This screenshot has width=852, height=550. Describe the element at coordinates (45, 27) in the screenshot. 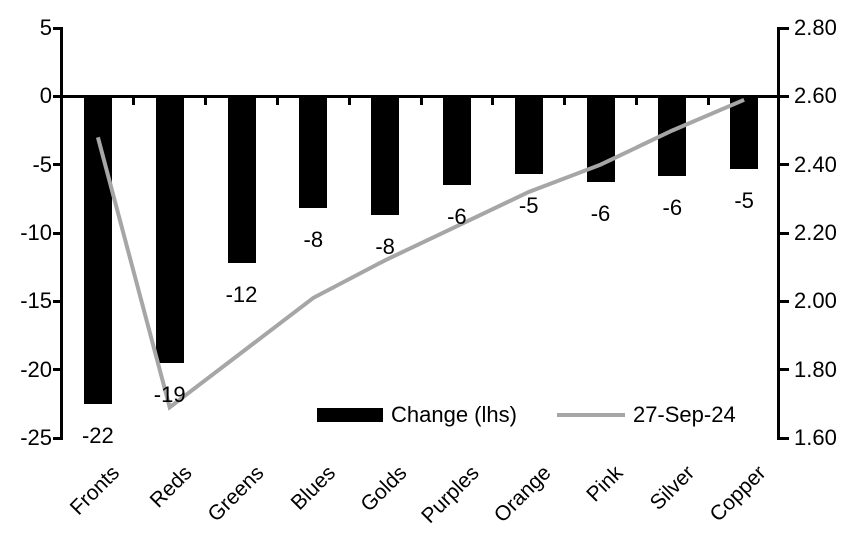

I see `left-axis-tick-label: 5` at that location.